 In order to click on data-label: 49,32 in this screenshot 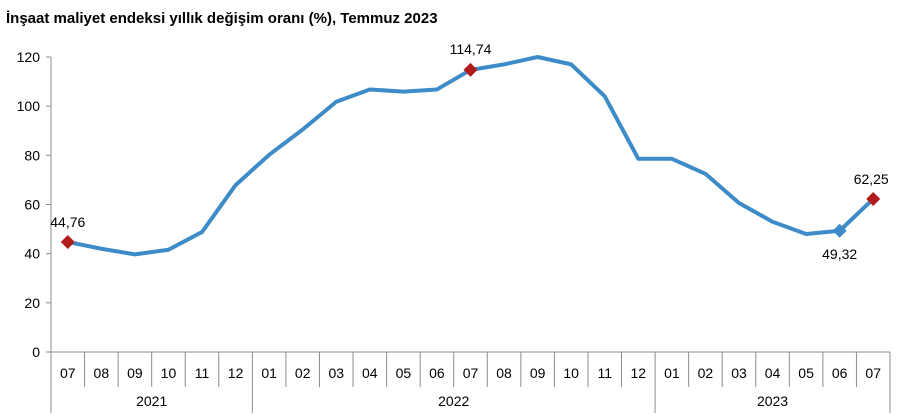, I will do `click(839, 254)`.